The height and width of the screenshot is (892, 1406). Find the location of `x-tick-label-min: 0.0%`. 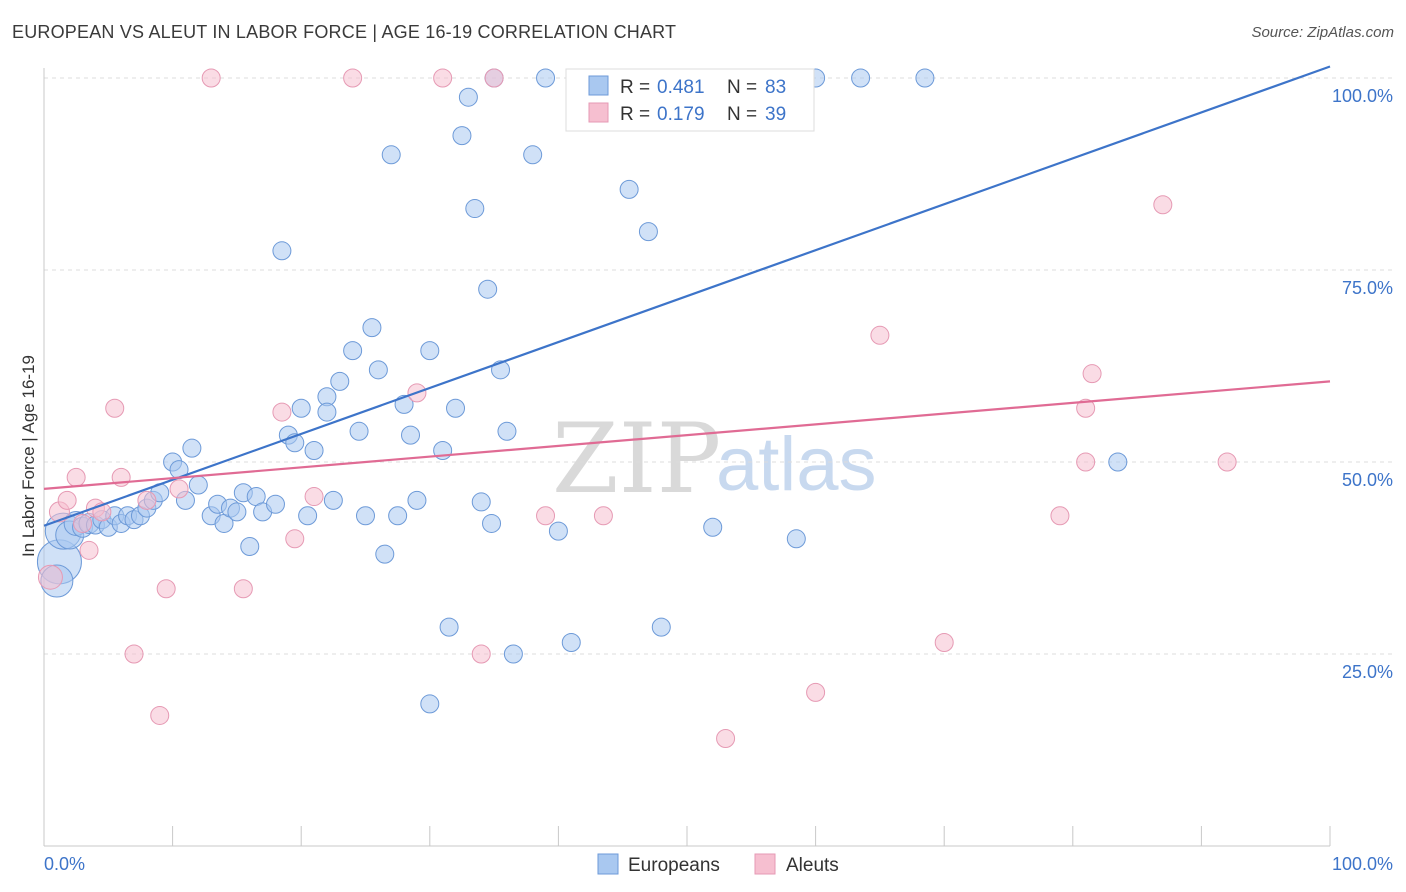

x-tick-label-min: 0.0% is located at coordinates (64, 864).